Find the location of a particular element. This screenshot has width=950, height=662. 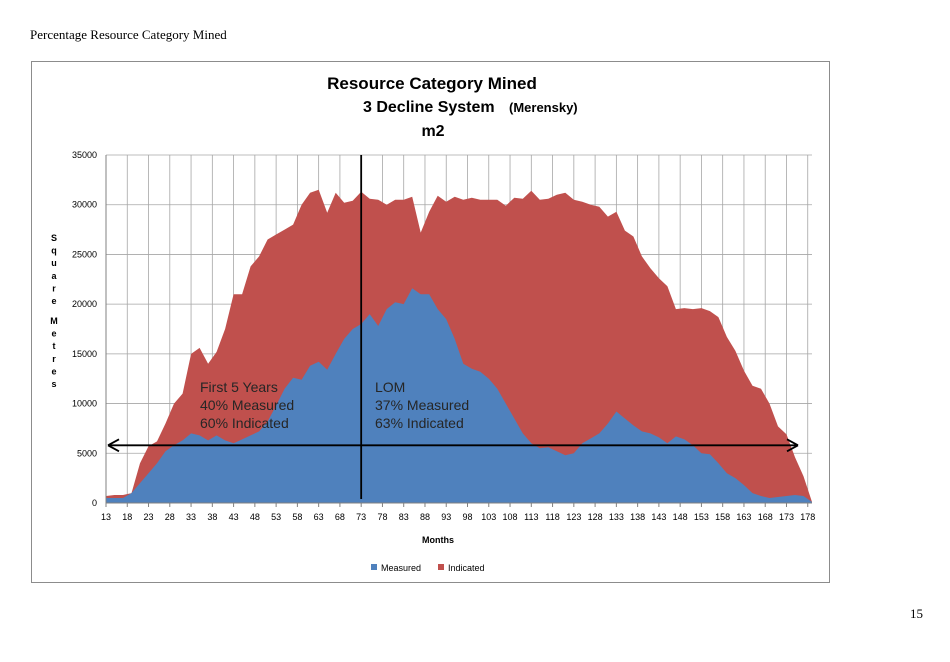

x-tick-label: 28 is located at coordinates (170, 517).